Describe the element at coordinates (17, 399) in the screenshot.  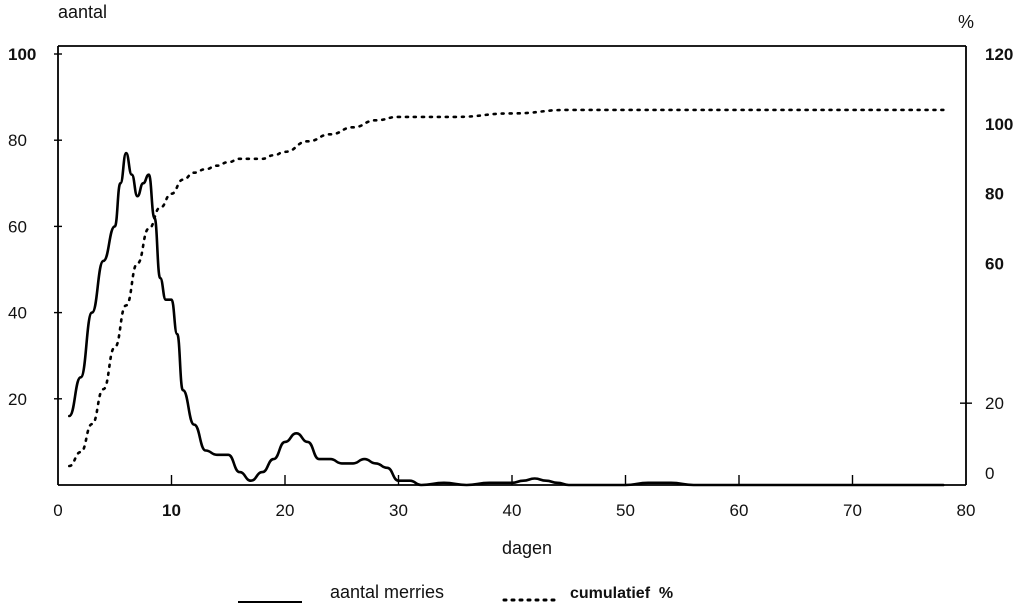
I see `y-left-tick-label: 20` at that location.